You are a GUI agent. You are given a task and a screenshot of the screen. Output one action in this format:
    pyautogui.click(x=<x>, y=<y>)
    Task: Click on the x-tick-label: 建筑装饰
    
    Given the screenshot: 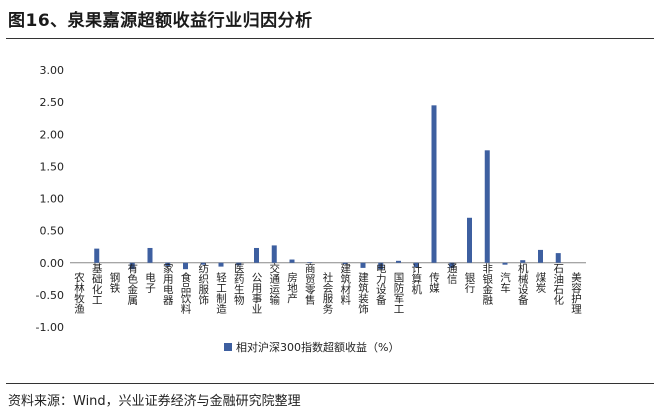 What is the action you would take?
    pyautogui.click(x=363, y=293)
    